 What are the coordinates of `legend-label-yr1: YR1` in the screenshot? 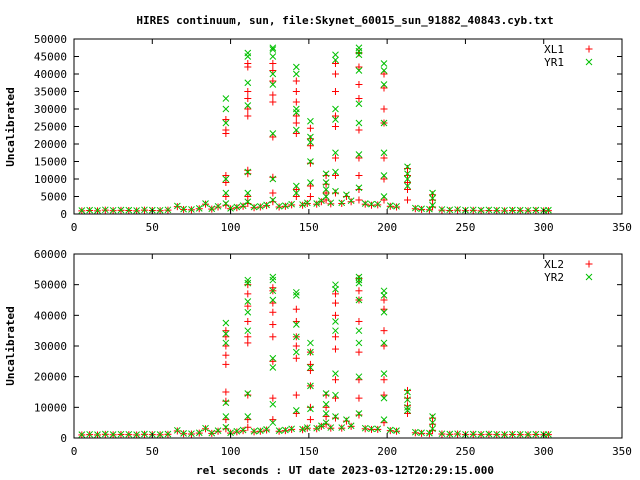 It's located at (554, 62).